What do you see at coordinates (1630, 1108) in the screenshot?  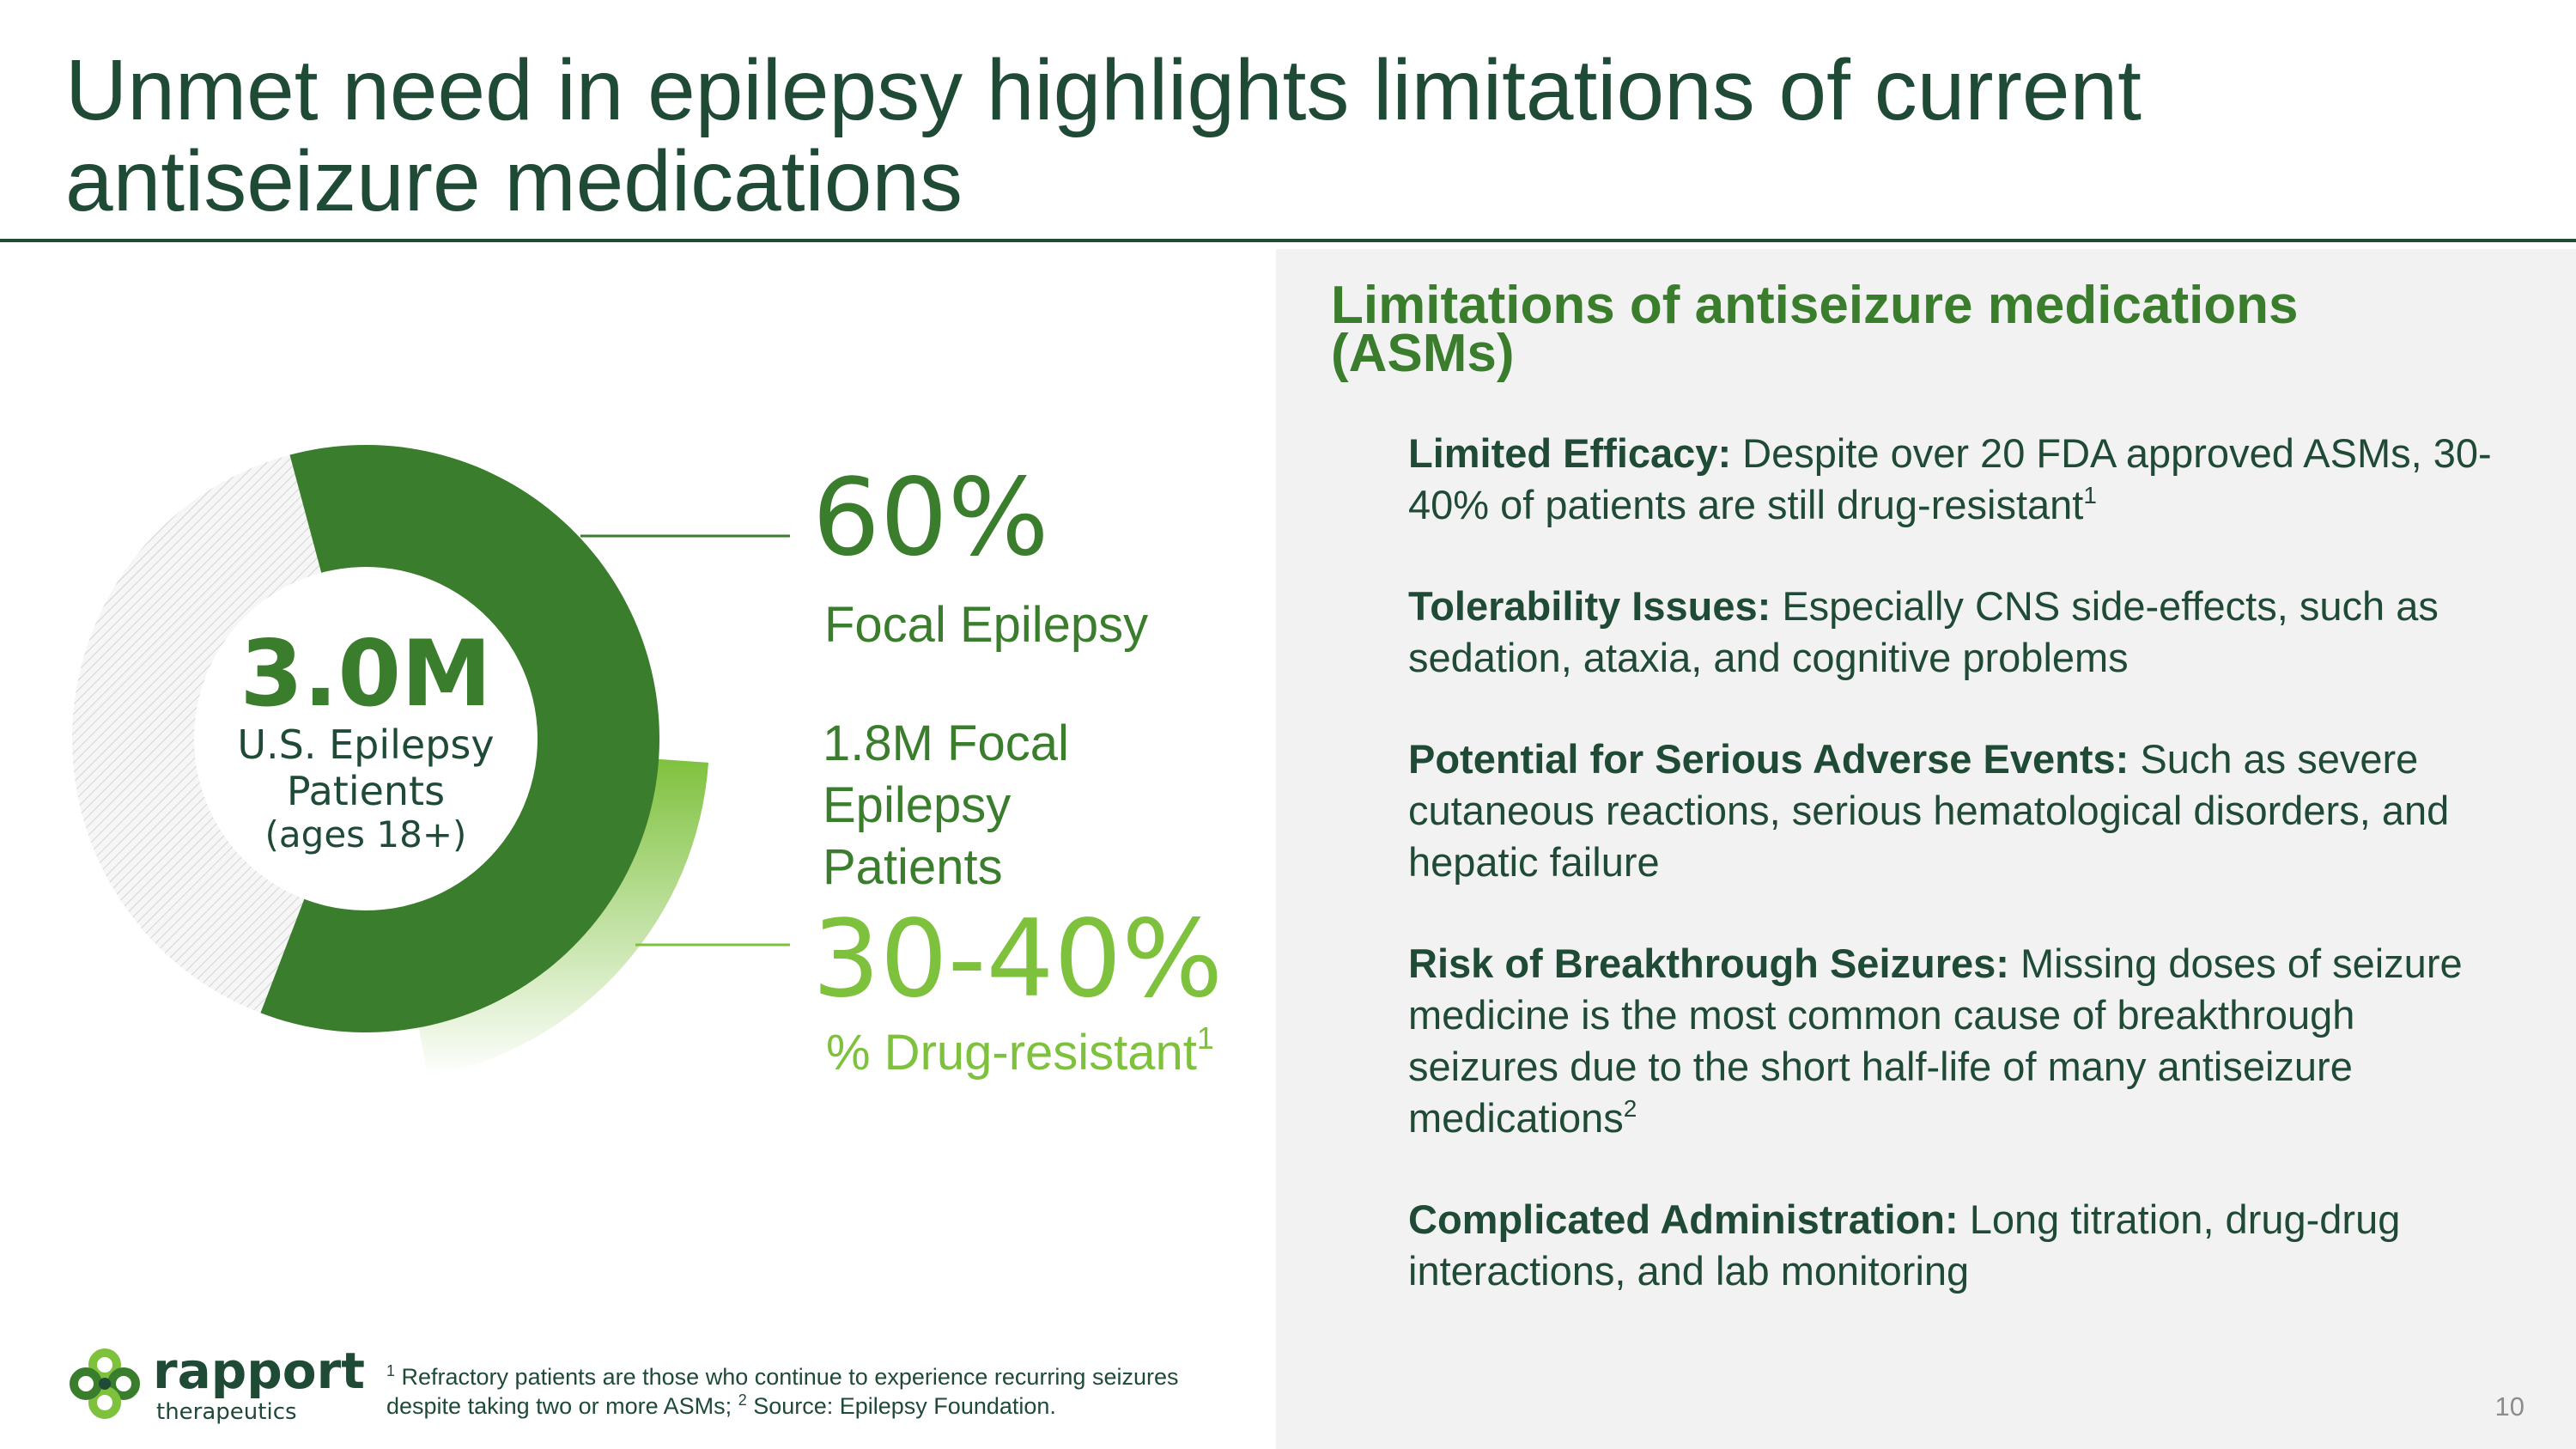 I see `limitation-footnote-ref: 2` at bounding box center [1630, 1108].